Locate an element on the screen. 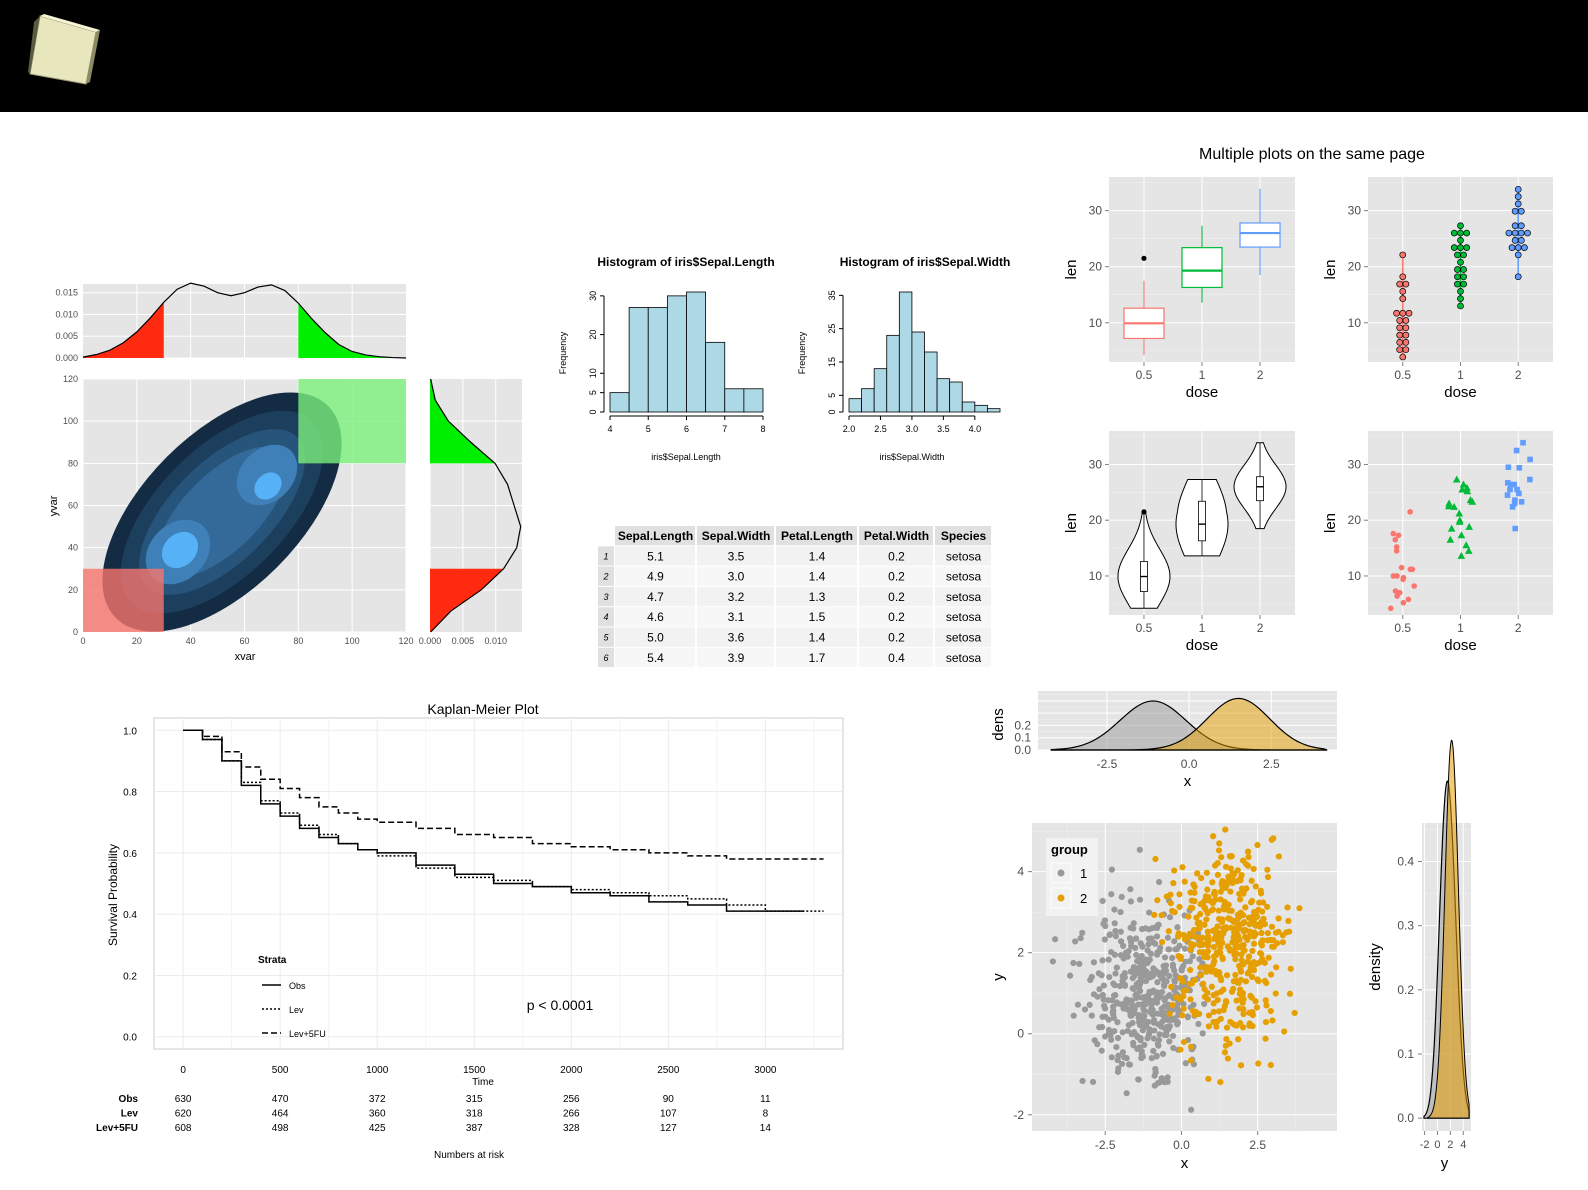 Image resolution: width=1588 pixels, height=1190 pixels. x-tick-label: 6 is located at coordinates (686, 429).